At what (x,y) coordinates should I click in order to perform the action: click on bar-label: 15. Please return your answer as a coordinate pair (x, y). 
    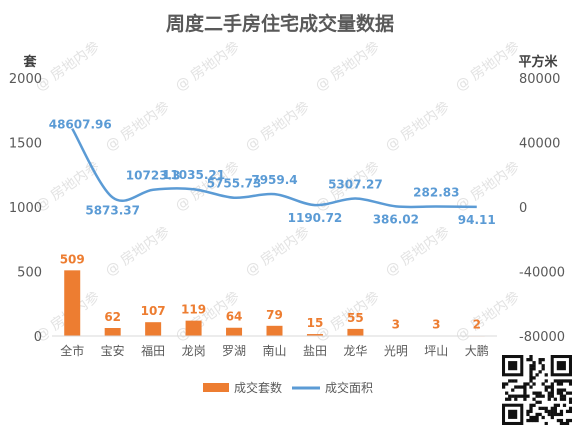
    Looking at the image, I should click on (315, 323).